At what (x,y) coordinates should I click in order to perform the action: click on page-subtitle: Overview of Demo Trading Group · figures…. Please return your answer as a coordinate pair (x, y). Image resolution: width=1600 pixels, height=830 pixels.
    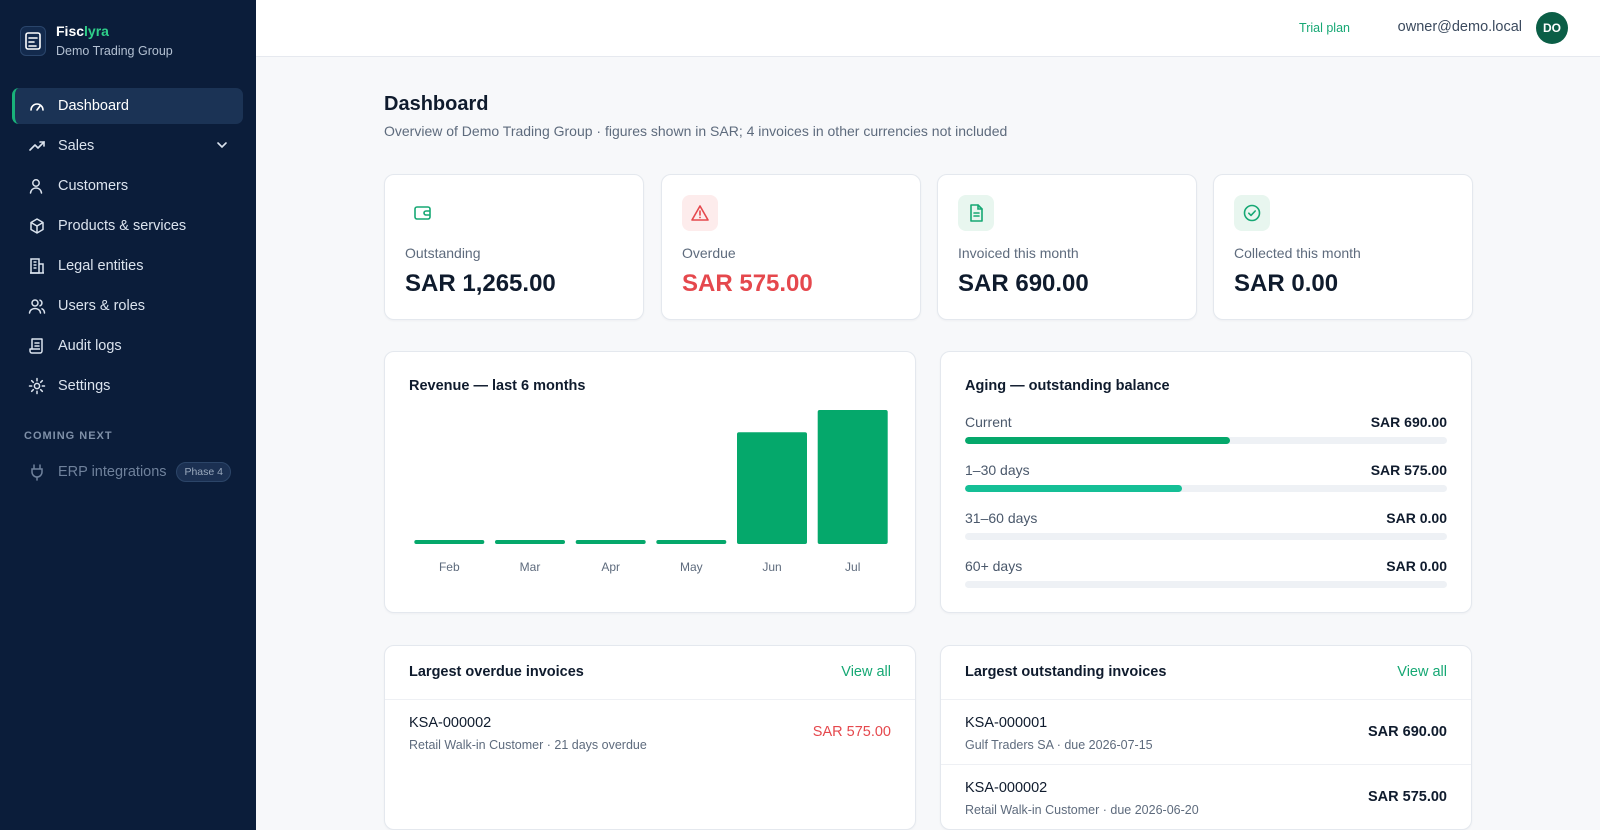
    Looking at the image, I should click on (696, 131).